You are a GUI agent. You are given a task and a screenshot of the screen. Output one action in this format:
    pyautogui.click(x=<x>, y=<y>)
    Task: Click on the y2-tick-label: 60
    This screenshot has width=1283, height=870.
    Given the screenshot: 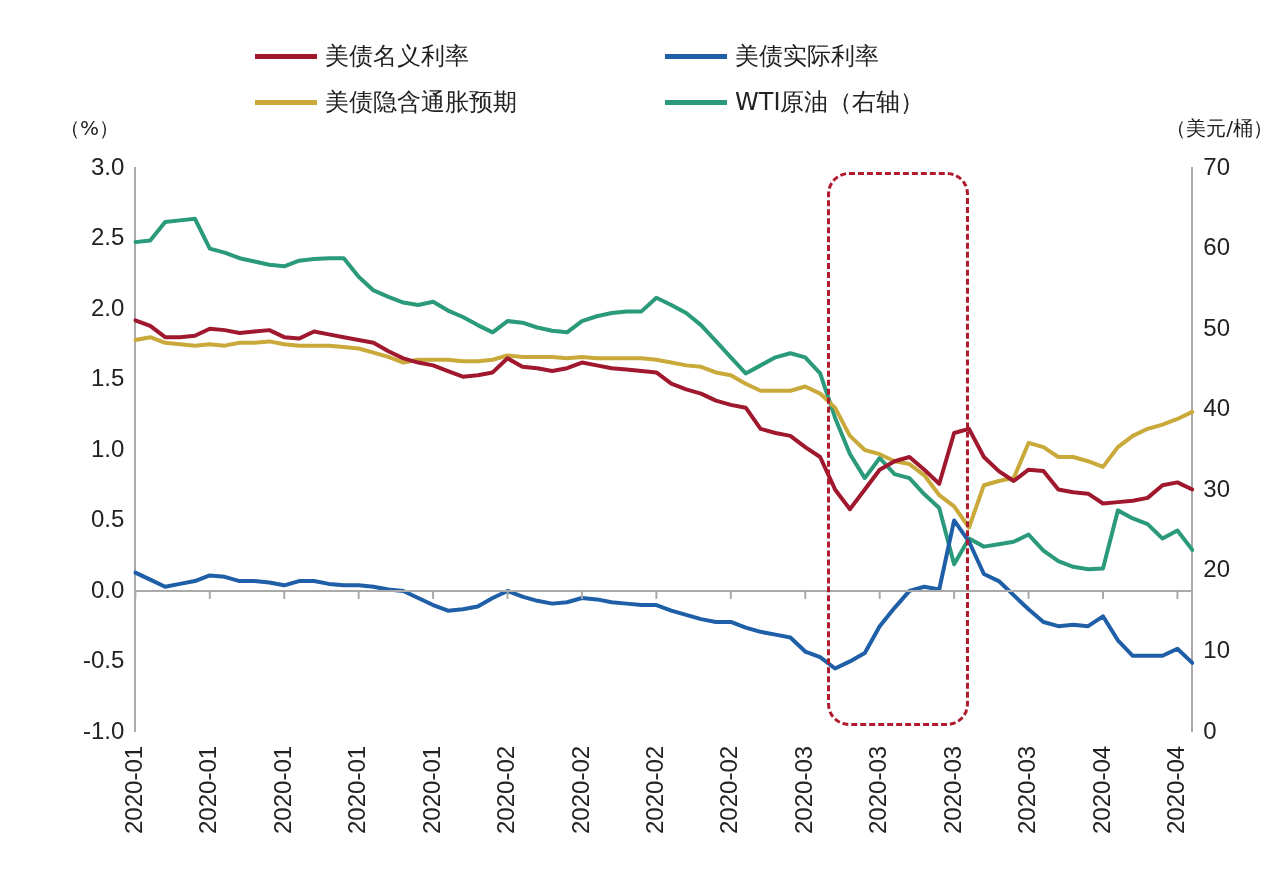 What is the action you would take?
    pyautogui.click(x=1217, y=247)
    